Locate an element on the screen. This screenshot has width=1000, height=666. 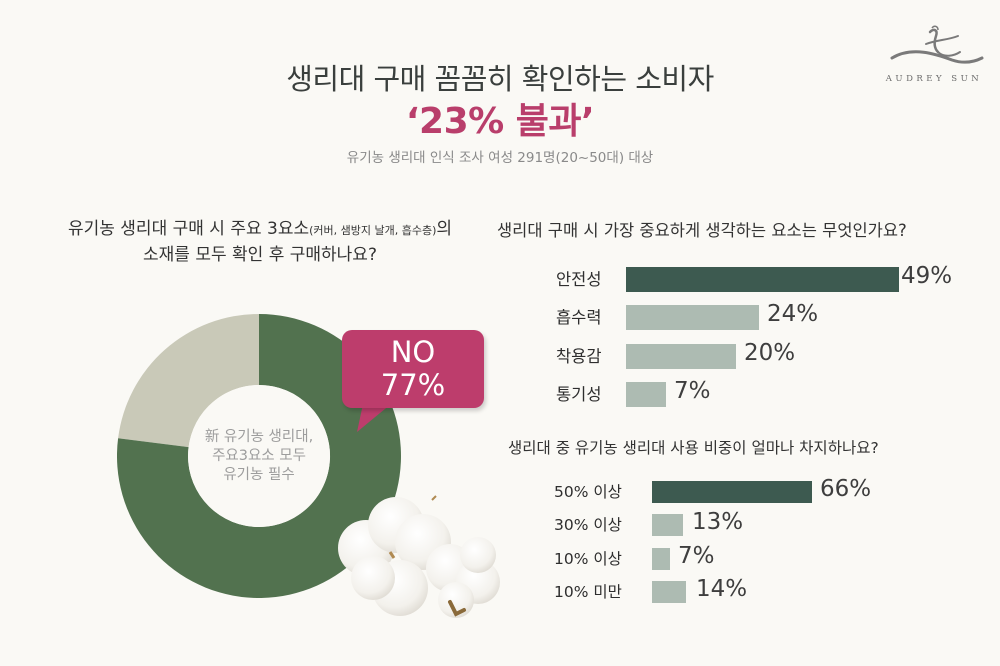
brand-logo: AUDREY SUN is located at coordinates (934, 60).